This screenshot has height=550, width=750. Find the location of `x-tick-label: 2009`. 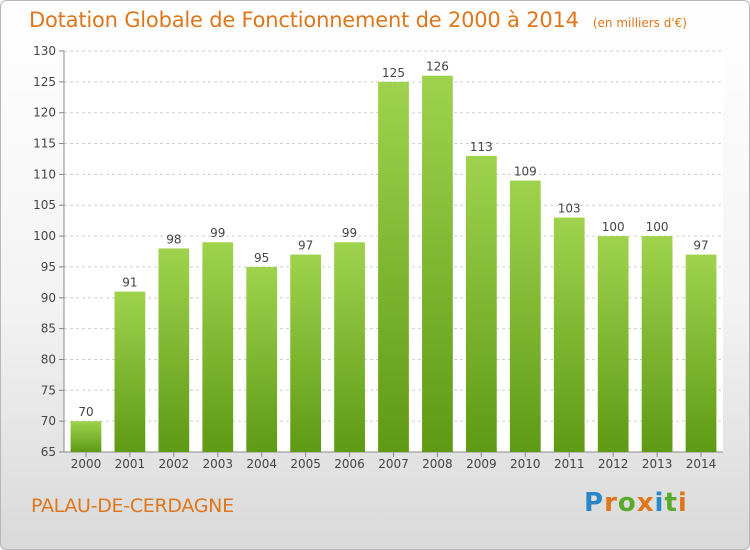

x-tick-label: 2009 is located at coordinates (481, 464).